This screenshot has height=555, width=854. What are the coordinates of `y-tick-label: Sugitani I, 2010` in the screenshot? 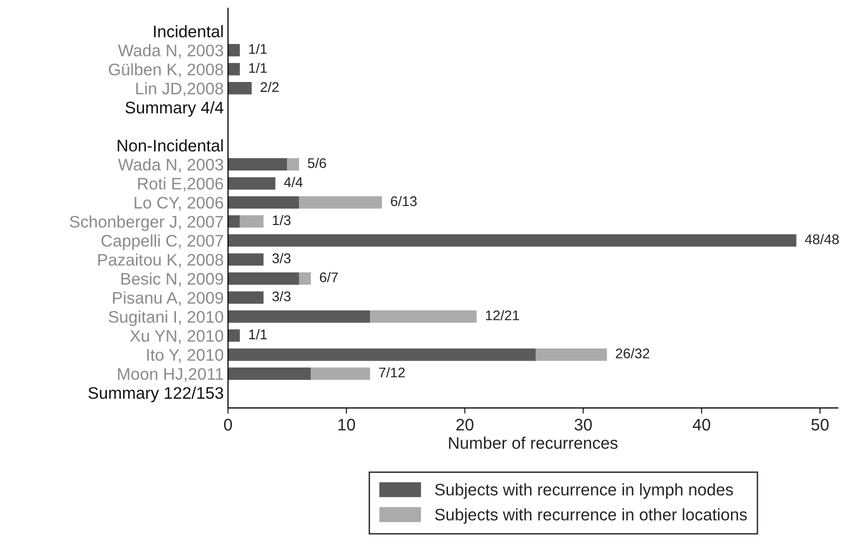 It's located at (166, 318).